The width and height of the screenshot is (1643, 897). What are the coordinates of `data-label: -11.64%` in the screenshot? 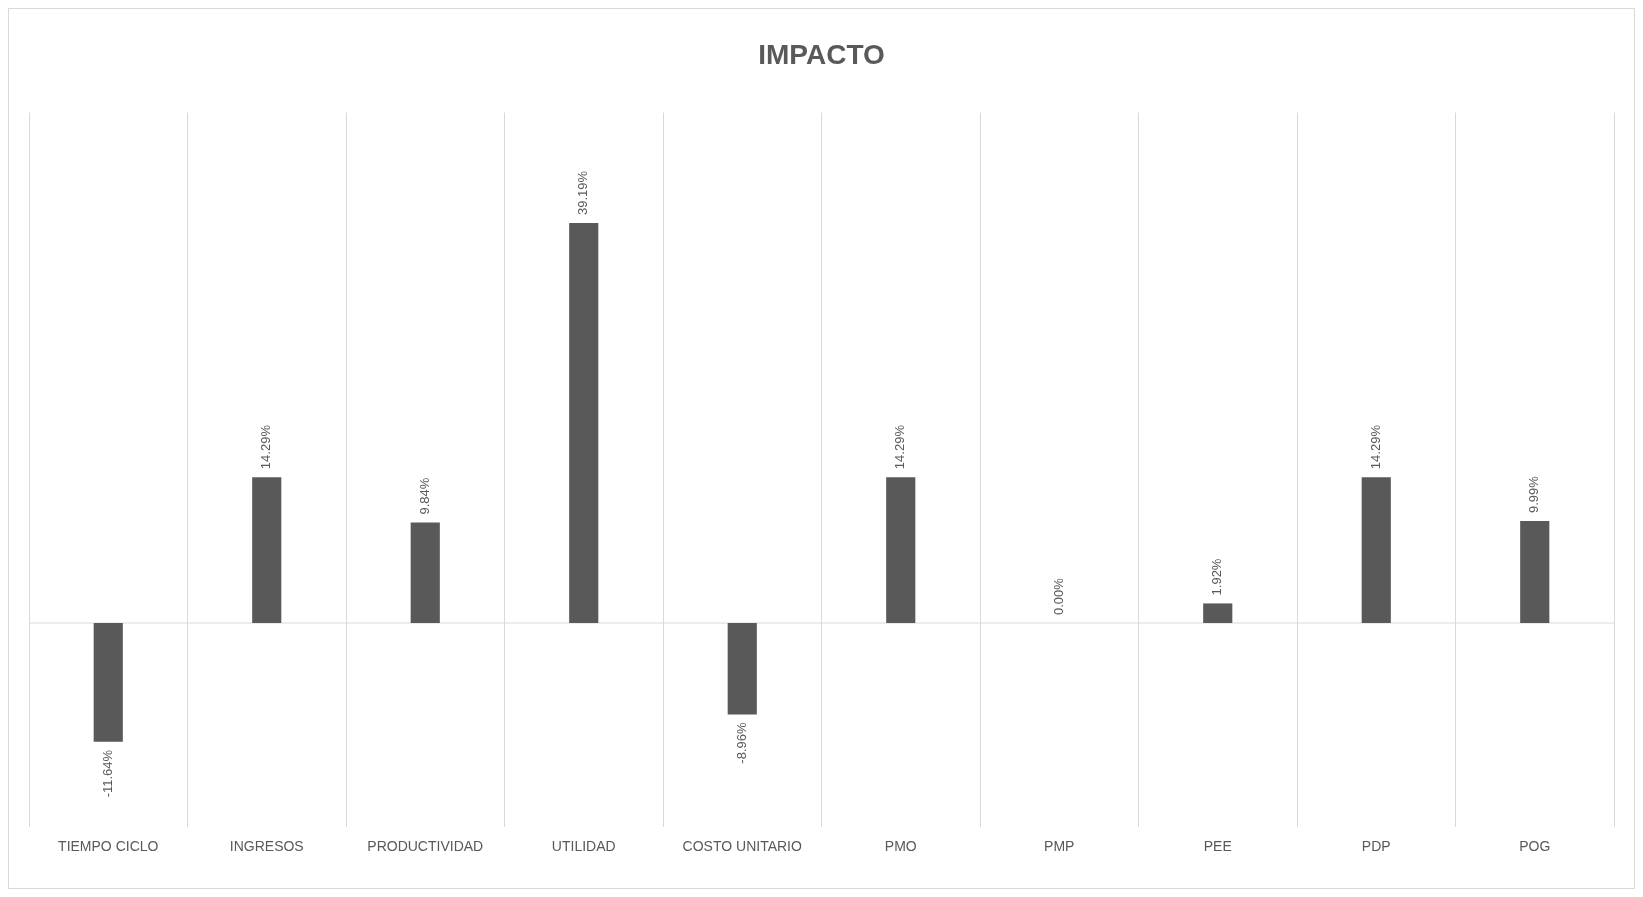 It's located at (107, 773).